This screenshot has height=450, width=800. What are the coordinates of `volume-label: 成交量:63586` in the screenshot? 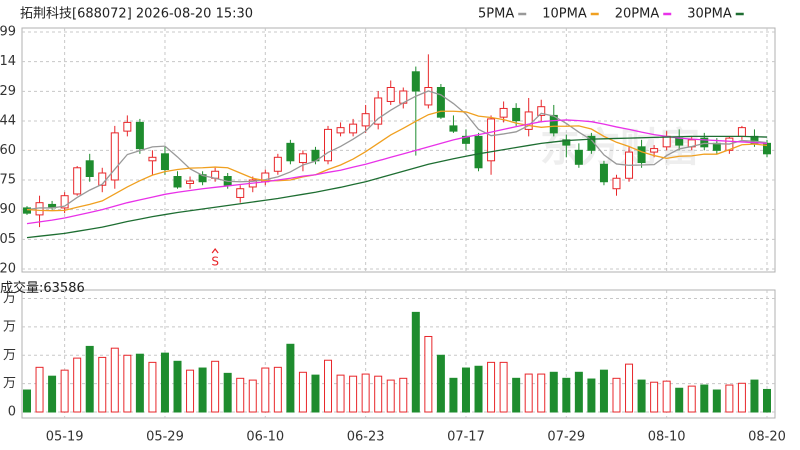 It's located at (42, 288).